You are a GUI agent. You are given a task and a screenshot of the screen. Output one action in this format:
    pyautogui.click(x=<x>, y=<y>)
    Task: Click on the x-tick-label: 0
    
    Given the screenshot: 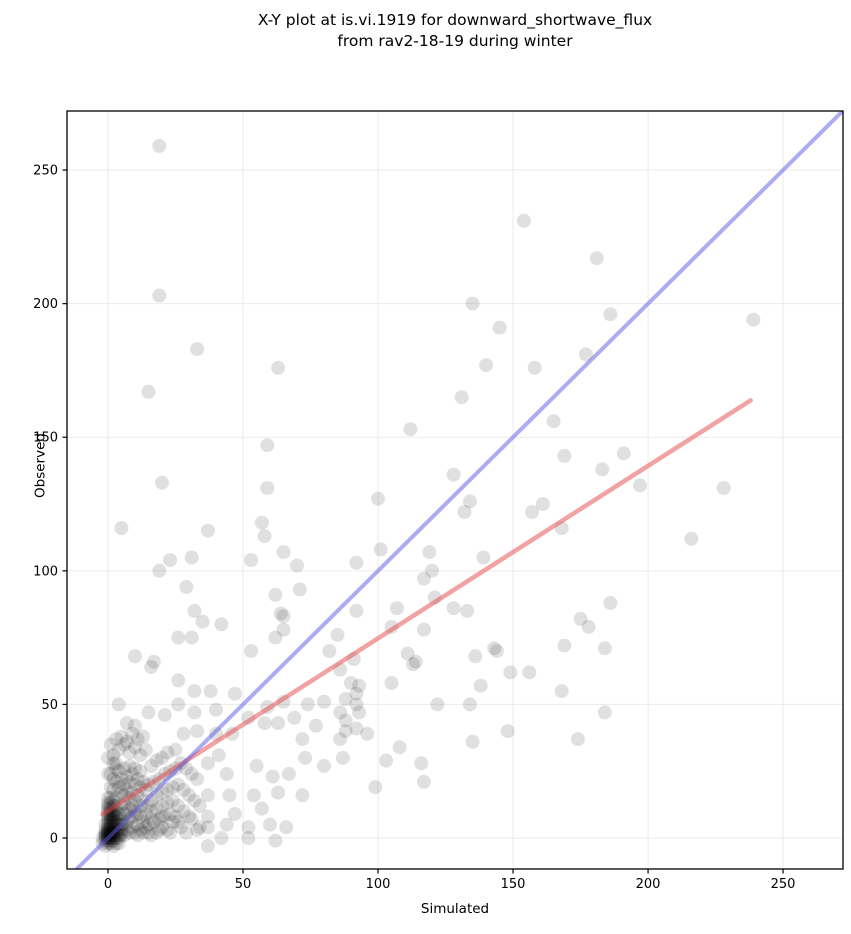 What is the action you would take?
    pyautogui.click(x=108, y=884)
    